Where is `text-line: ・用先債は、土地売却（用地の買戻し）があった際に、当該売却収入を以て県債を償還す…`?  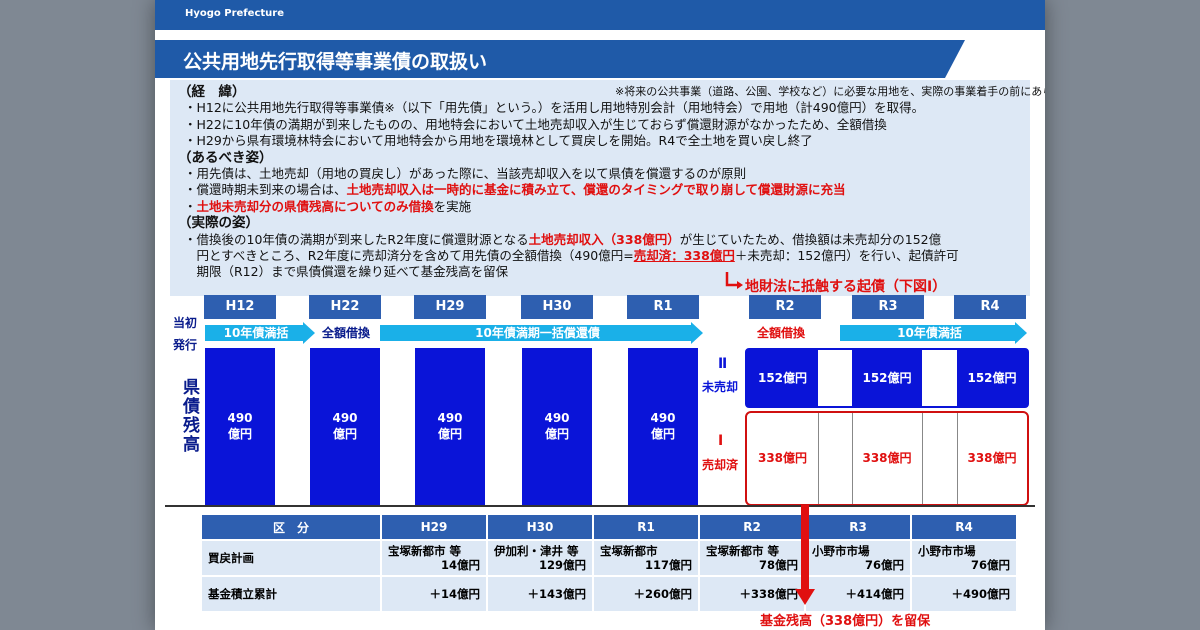
text-line: ・用先債は、土地売却（用地の買戻し）があった際に、当該売却収入を以て県債を償還す… is located at coordinates (600, 174).